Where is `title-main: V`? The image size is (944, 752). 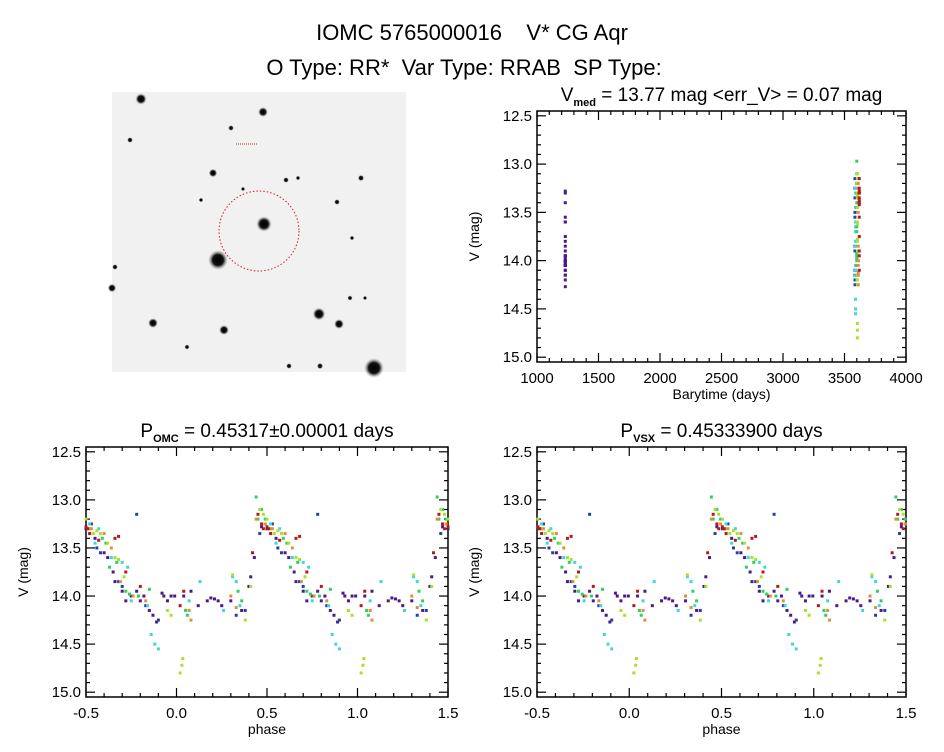 title-main: V is located at coordinates (567, 95).